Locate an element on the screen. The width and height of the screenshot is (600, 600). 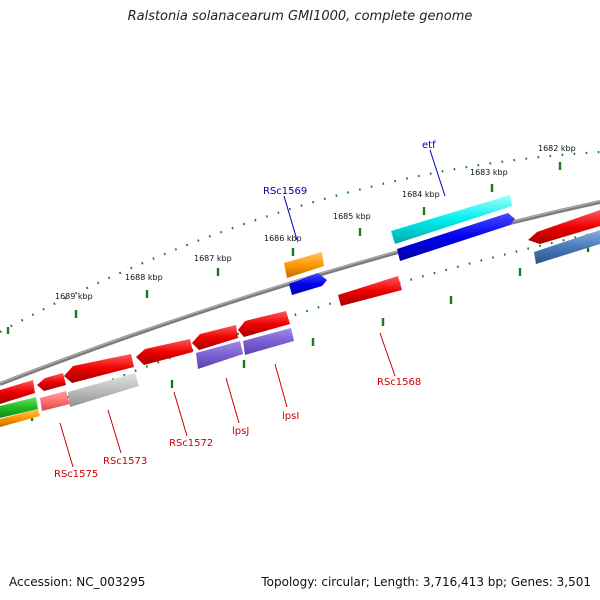
label-lpsi: lpsI is located at coordinates (290, 416).